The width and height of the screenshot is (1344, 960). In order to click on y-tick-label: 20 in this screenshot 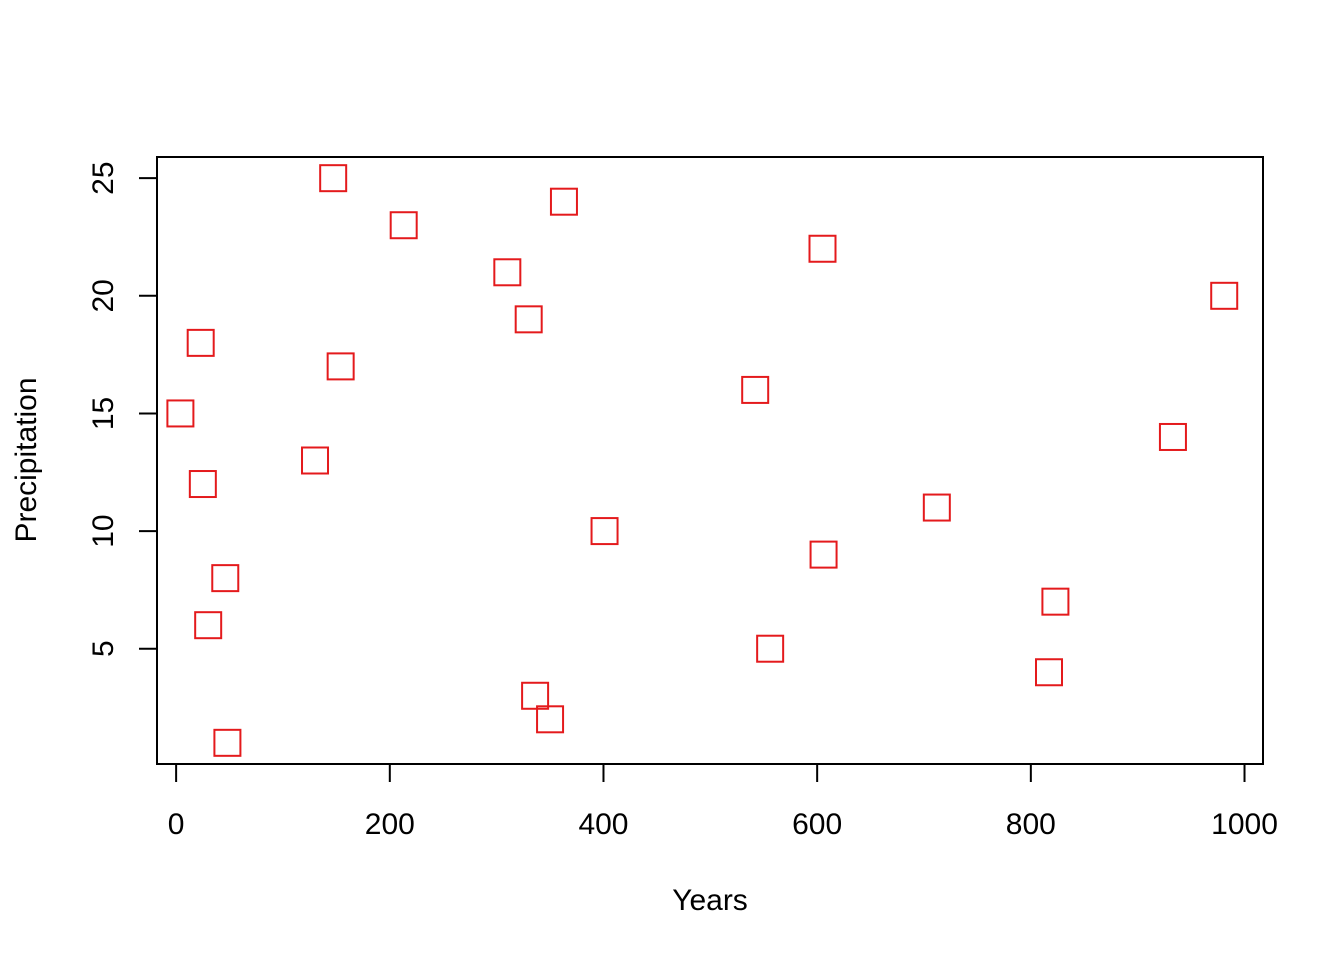, I will do `click(103, 295)`.